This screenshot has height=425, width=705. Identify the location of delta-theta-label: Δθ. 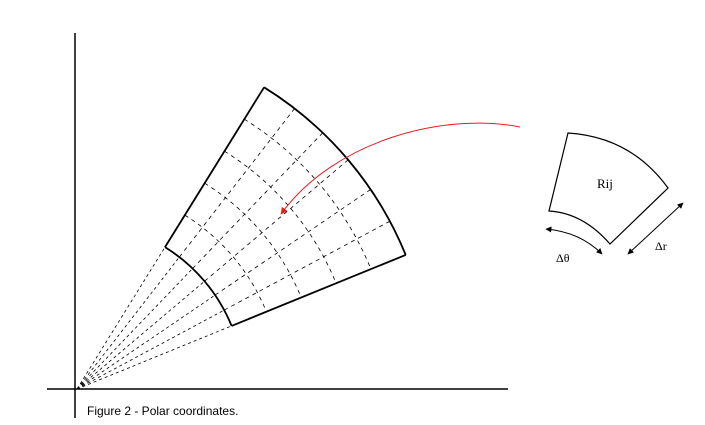
(563, 258).